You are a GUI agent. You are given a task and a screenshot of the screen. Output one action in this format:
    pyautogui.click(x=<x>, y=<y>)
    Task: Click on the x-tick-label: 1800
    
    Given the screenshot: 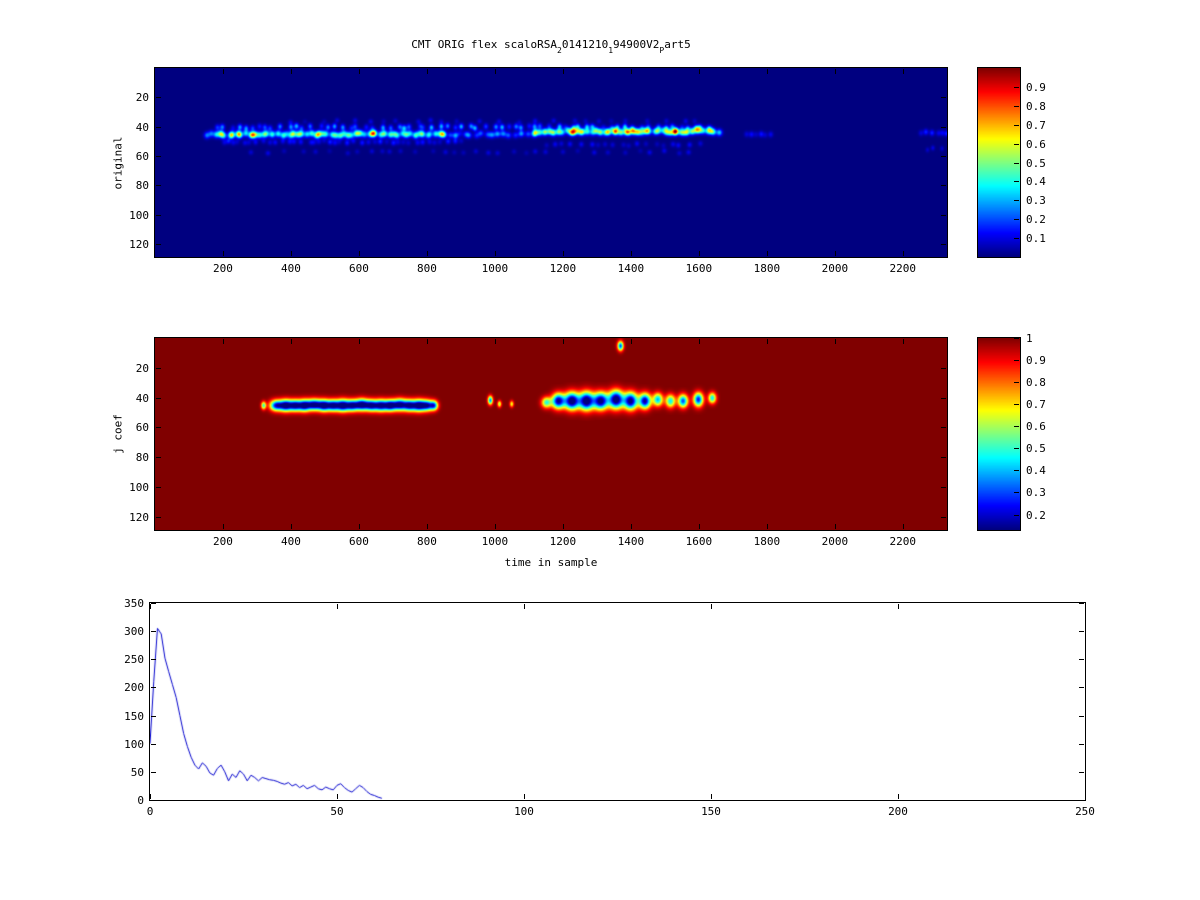 What is the action you would take?
    pyautogui.click(x=767, y=541)
    